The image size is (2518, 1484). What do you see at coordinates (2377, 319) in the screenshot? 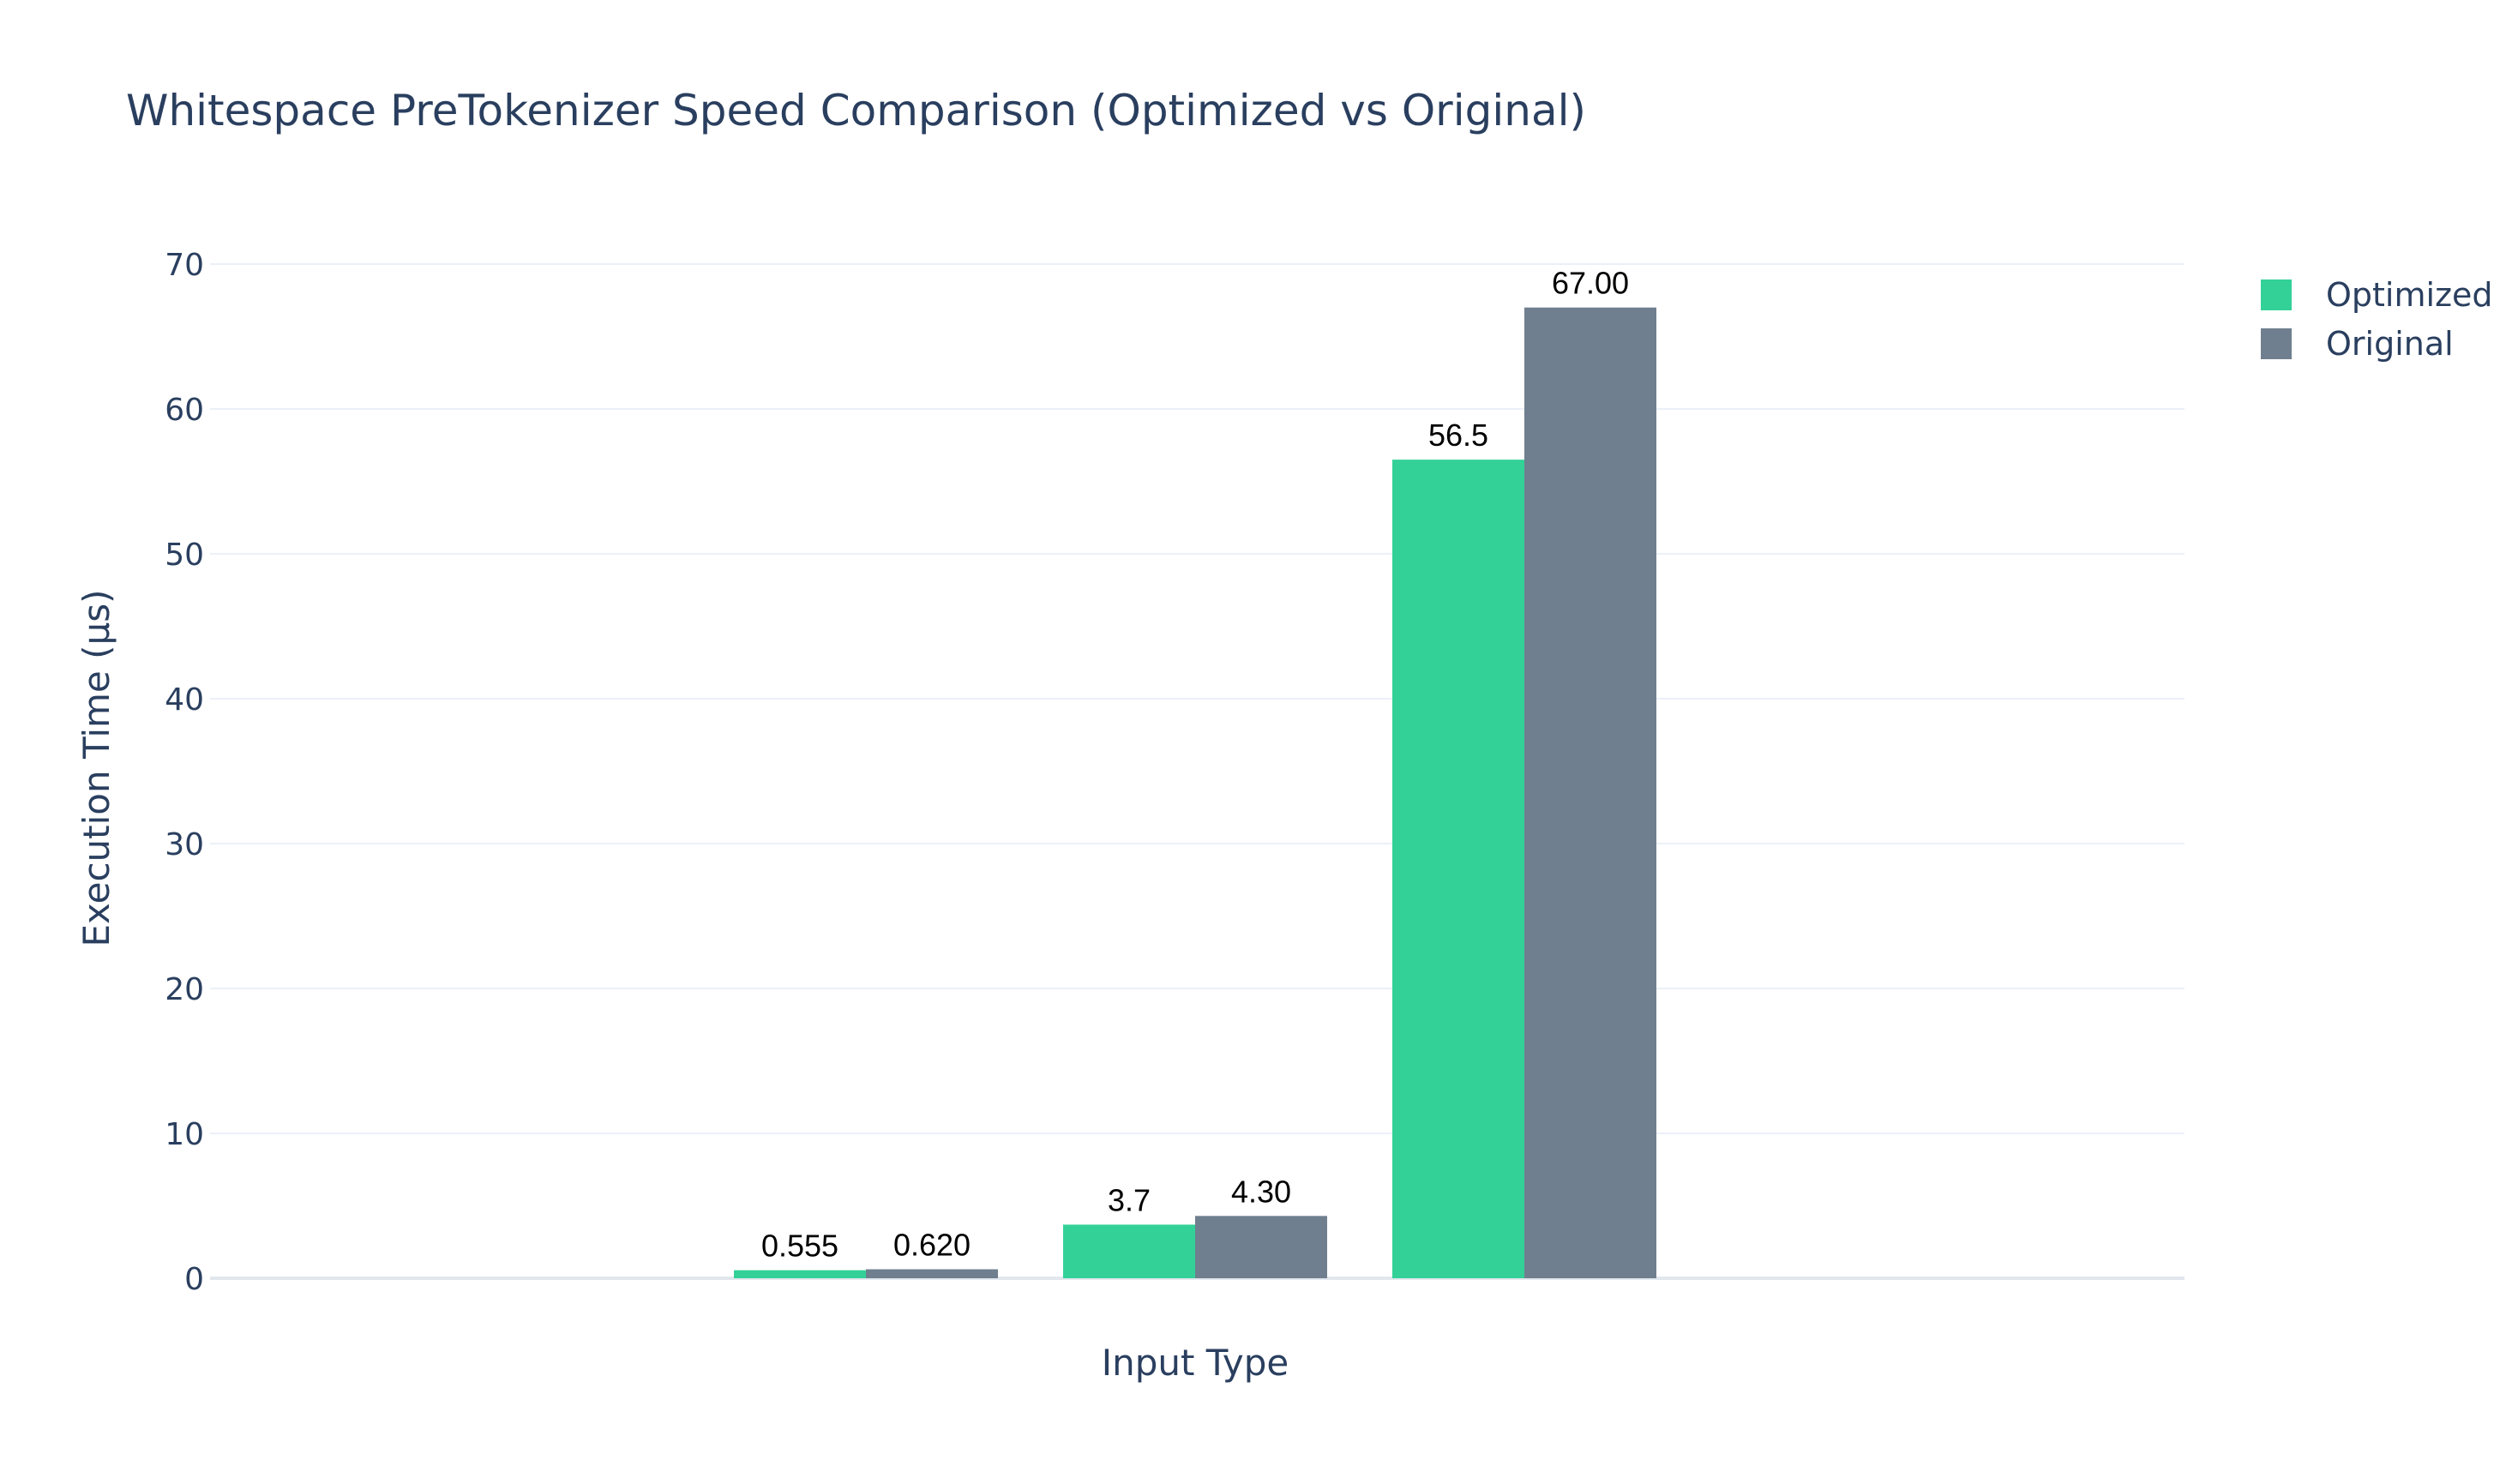
I see `legend: Optimized Original` at bounding box center [2377, 319].